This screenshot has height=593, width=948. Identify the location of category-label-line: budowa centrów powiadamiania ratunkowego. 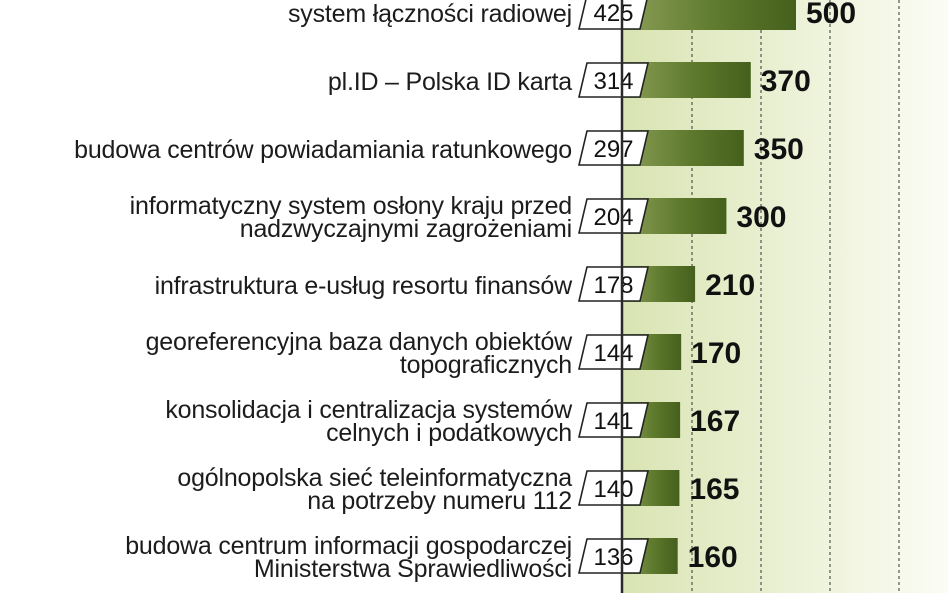
(323, 149).